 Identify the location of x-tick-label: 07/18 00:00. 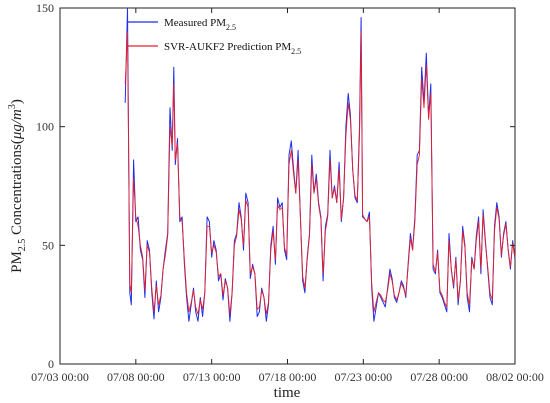
(288, 377).